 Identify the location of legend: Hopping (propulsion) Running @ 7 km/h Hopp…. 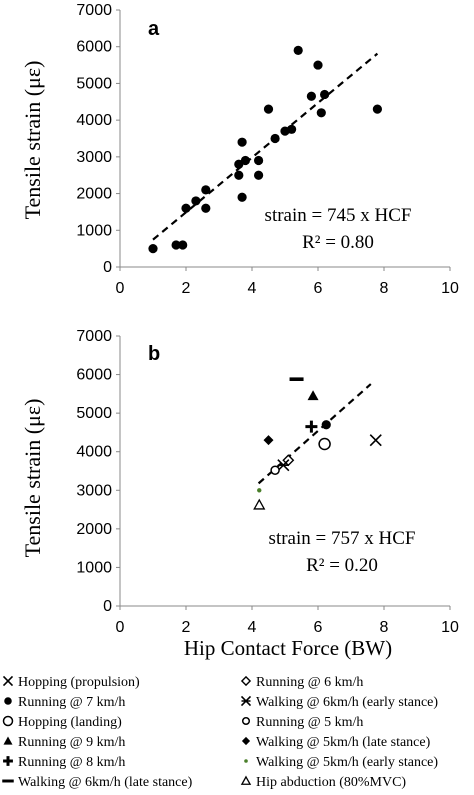
(220, 732).